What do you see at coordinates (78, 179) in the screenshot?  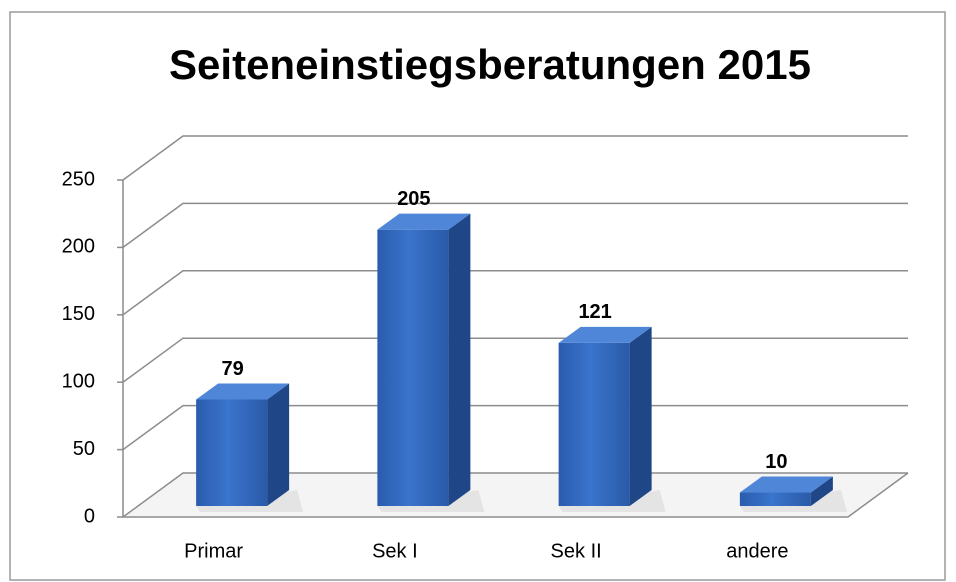 I see `y-tick-label: 250` at bounding box center [78, 179].